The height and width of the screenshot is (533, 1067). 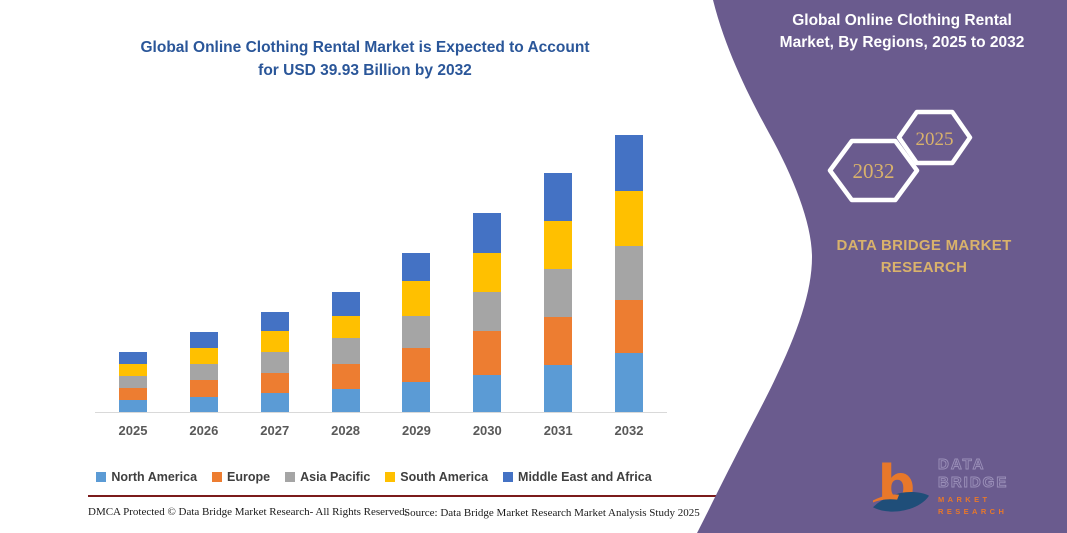 What do you see at coordinates (415, 496) in the screenshot?
I see `divider-rule` at bounding box center [415, 496].